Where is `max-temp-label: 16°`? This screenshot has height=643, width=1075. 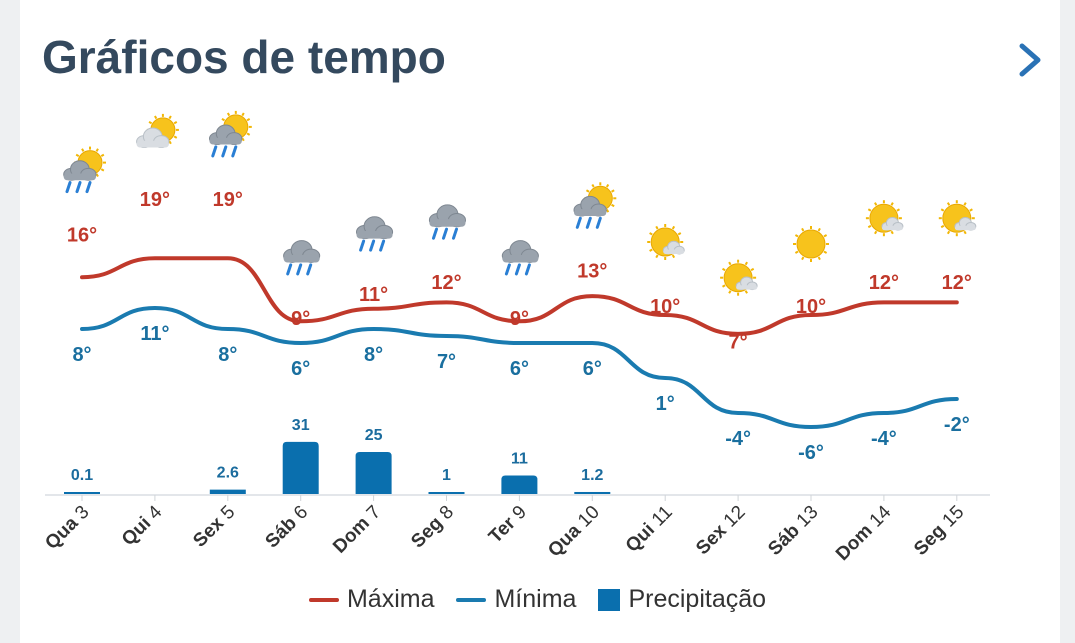 max-temp-label: 16° is located at coordinates (82, 236).